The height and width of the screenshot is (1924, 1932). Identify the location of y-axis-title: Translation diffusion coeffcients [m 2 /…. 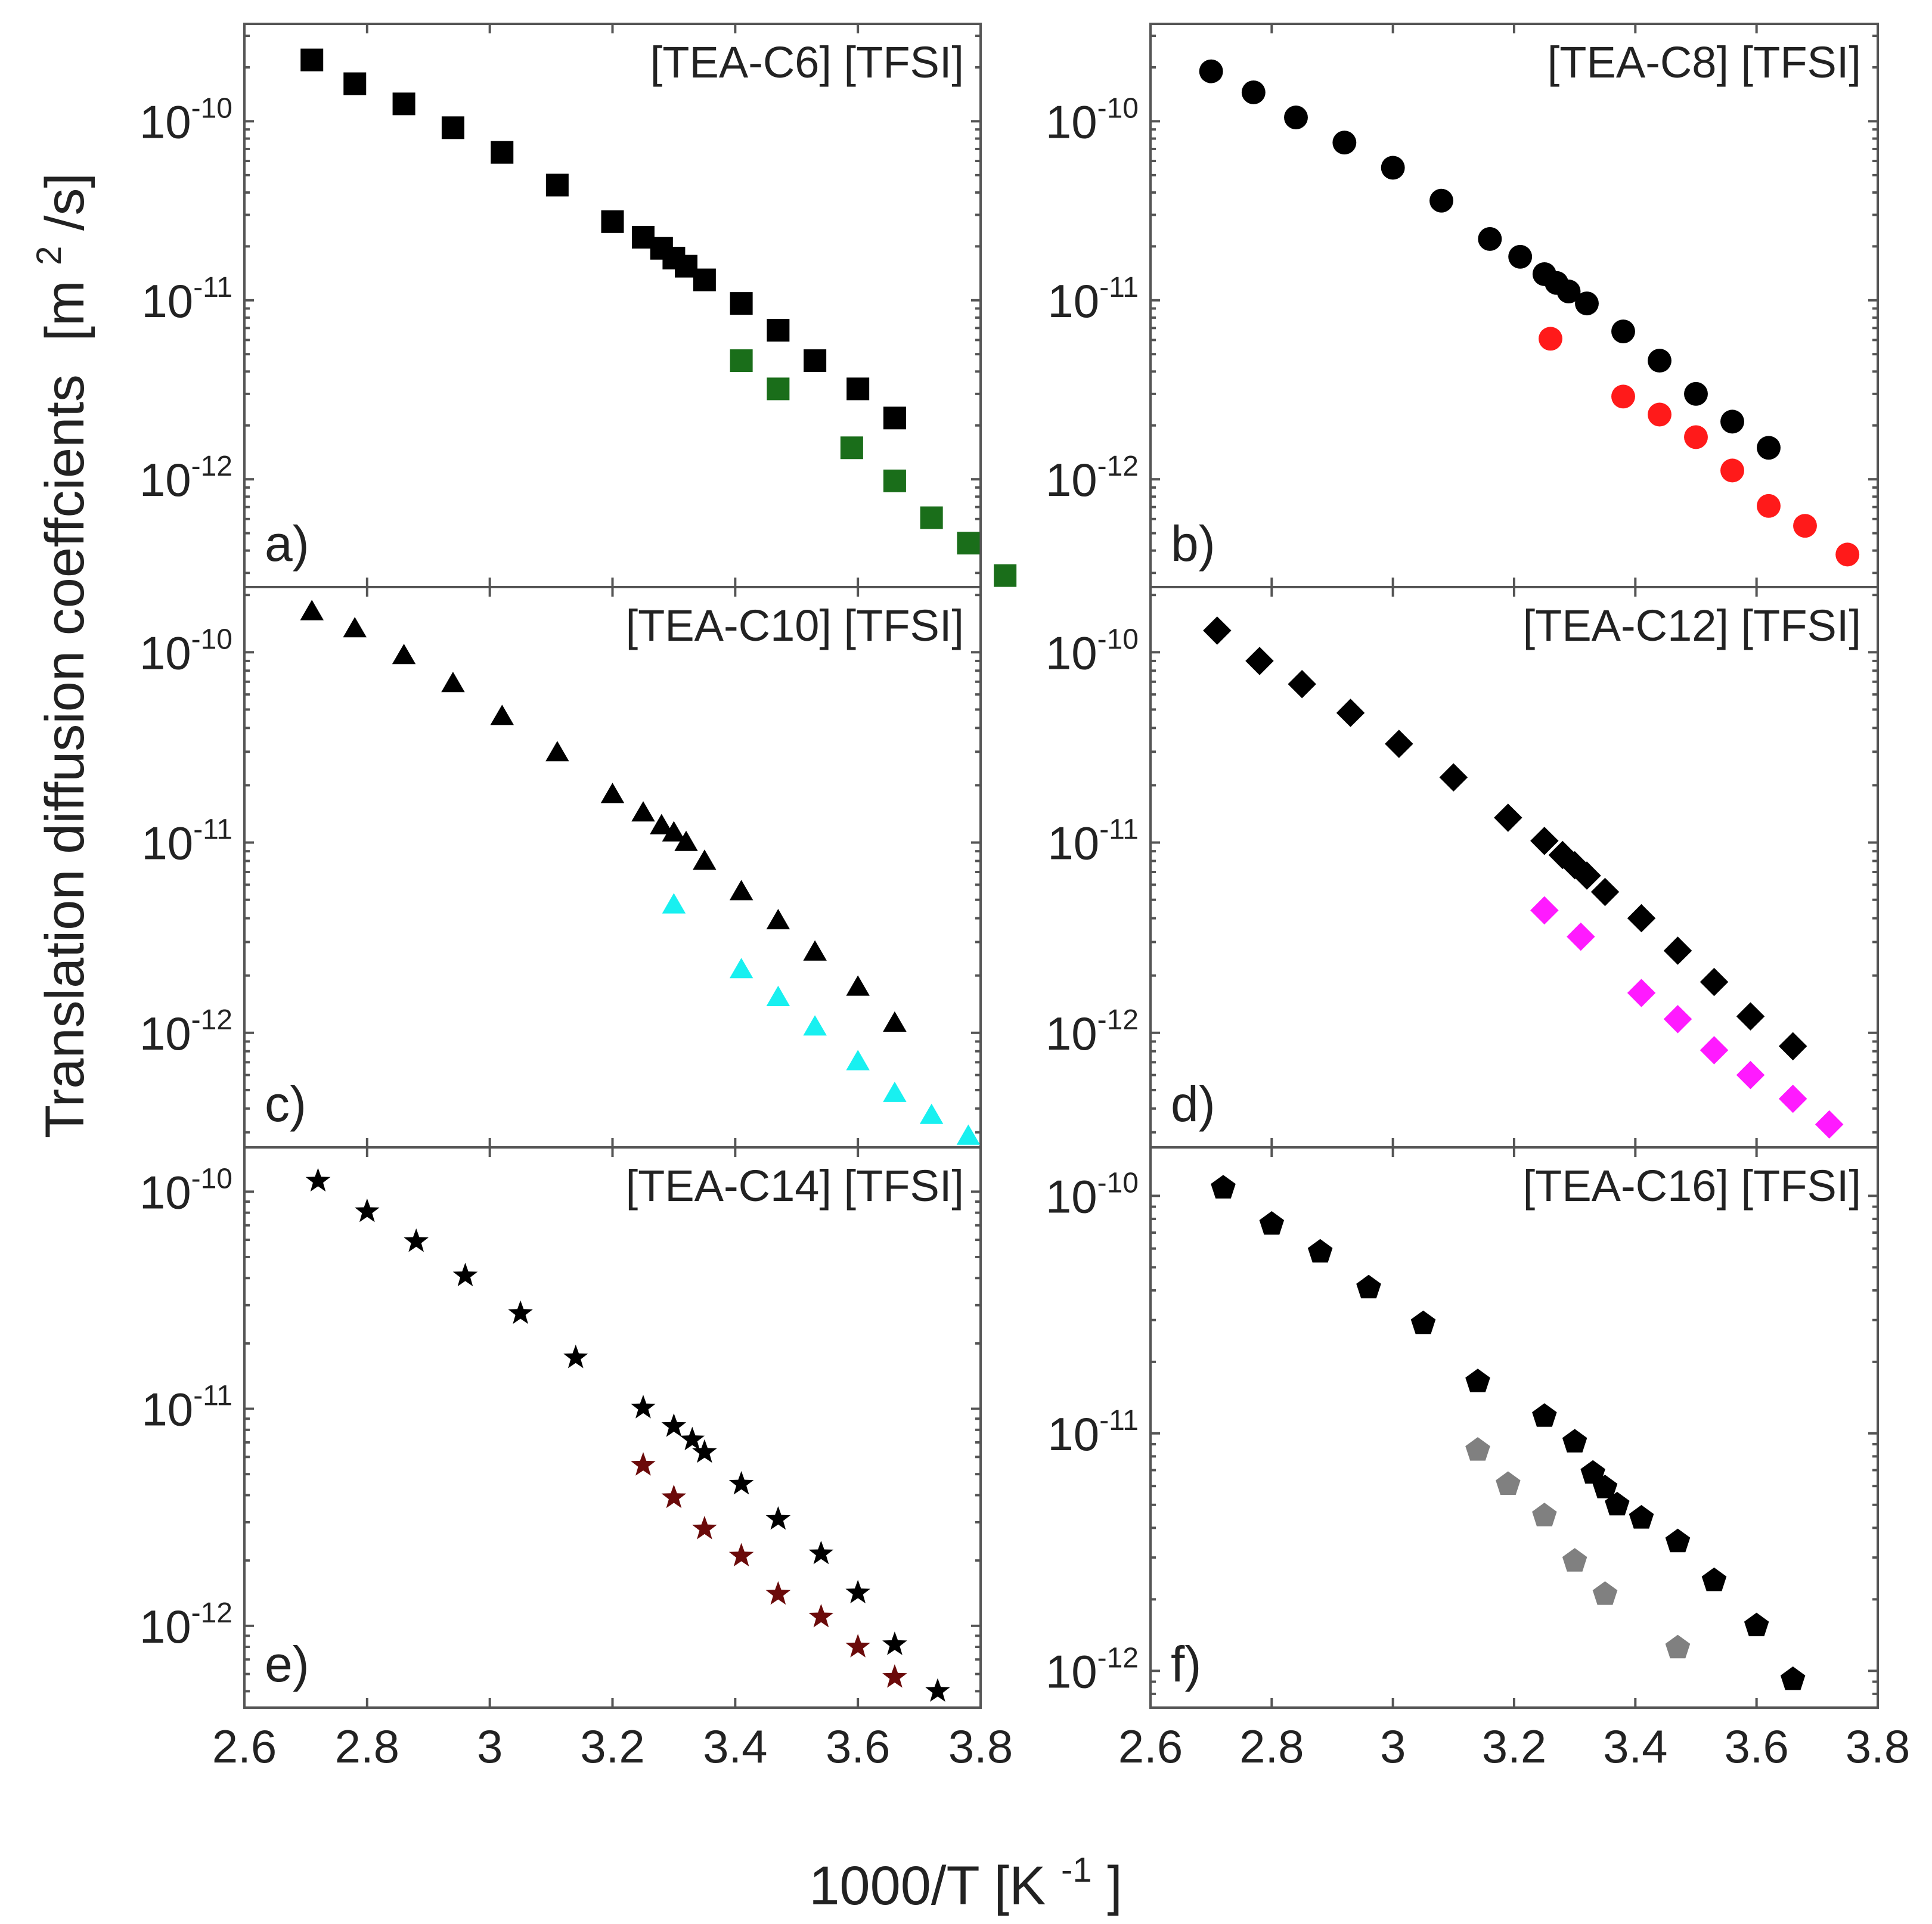
(53, 655).